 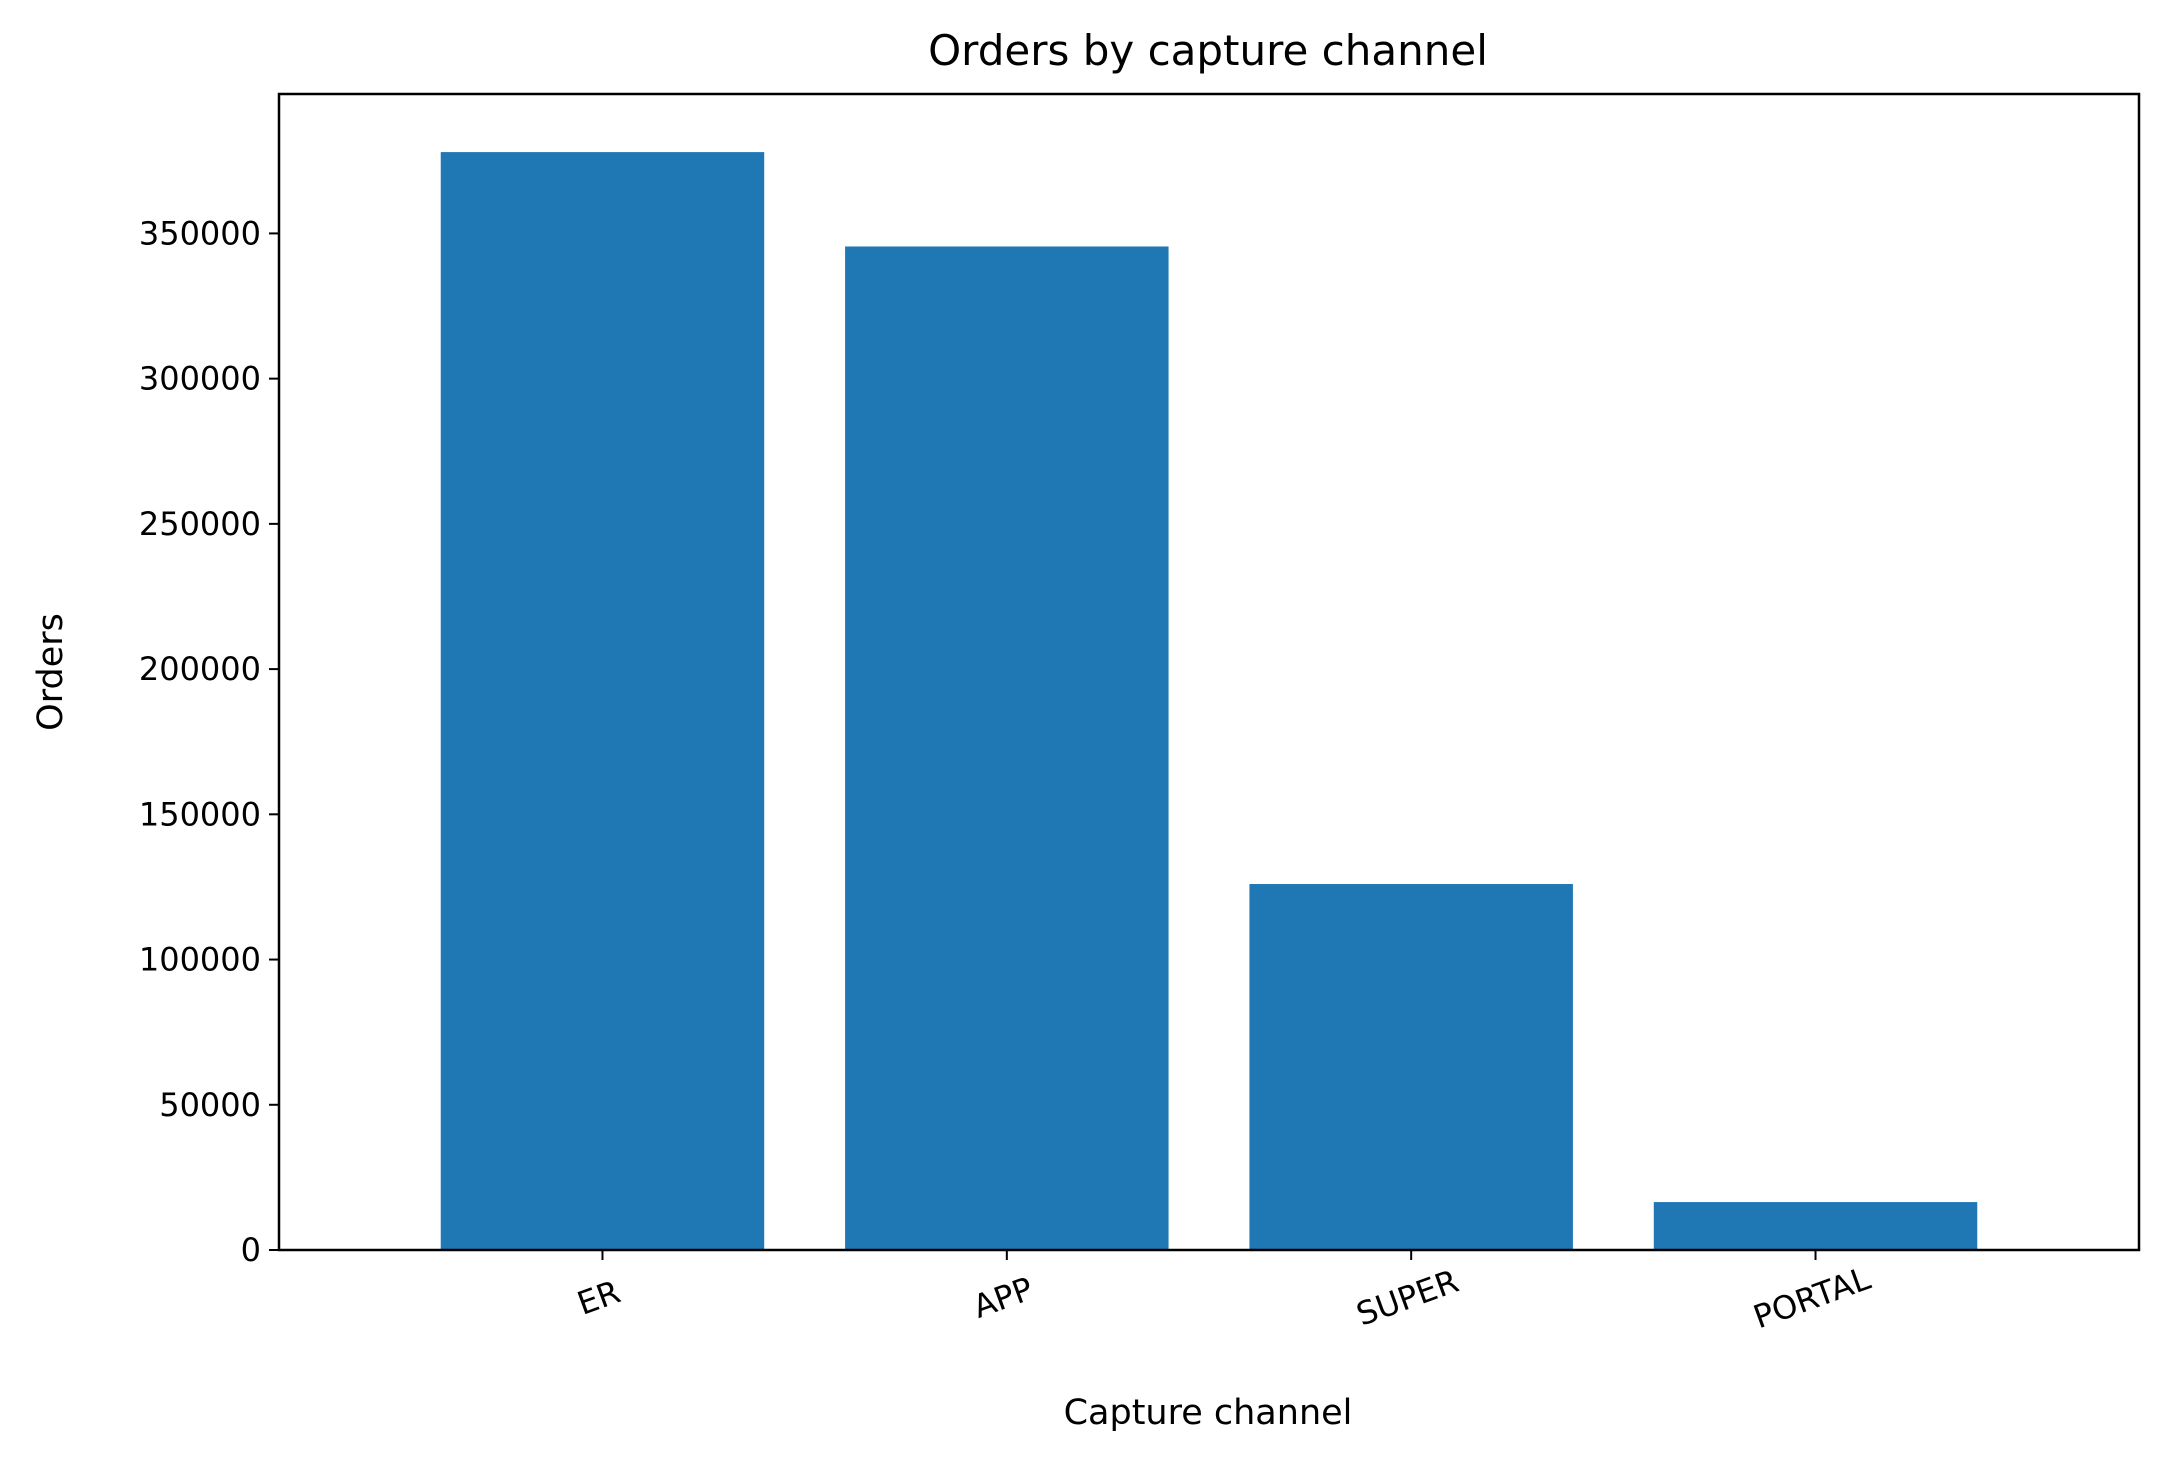 What do you see at coordinates (1208, 50) in the screenshot?
I see `chart-title: Orders by capture channel` at bounding box center [1208, 50].